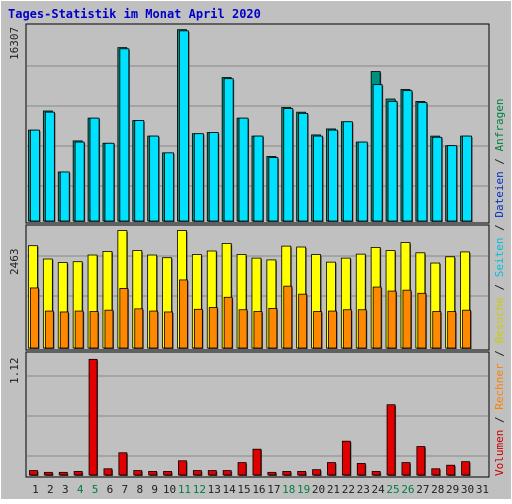 The width and height of the screenshot is (512, 504). I want to click on x-tick-label: 17, so click(273, 489).